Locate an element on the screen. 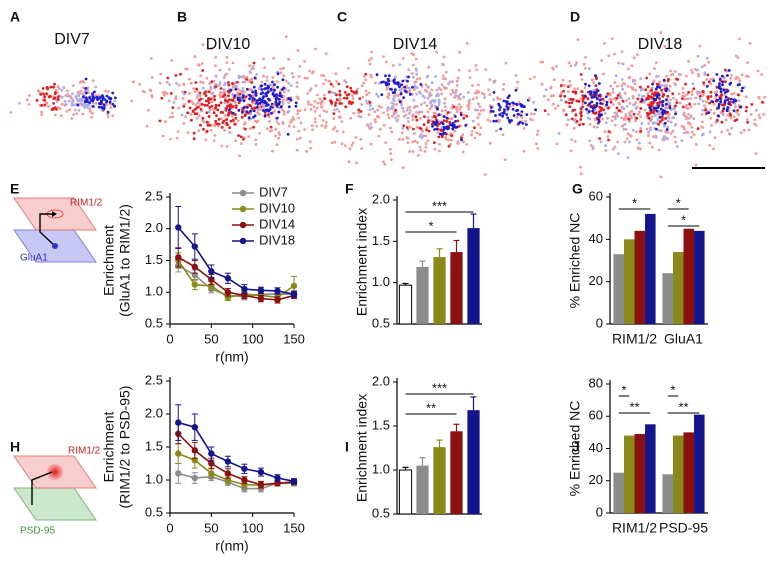 The height and width of the screenshot is (568, 767). bar is located at coordinates (422, 489).